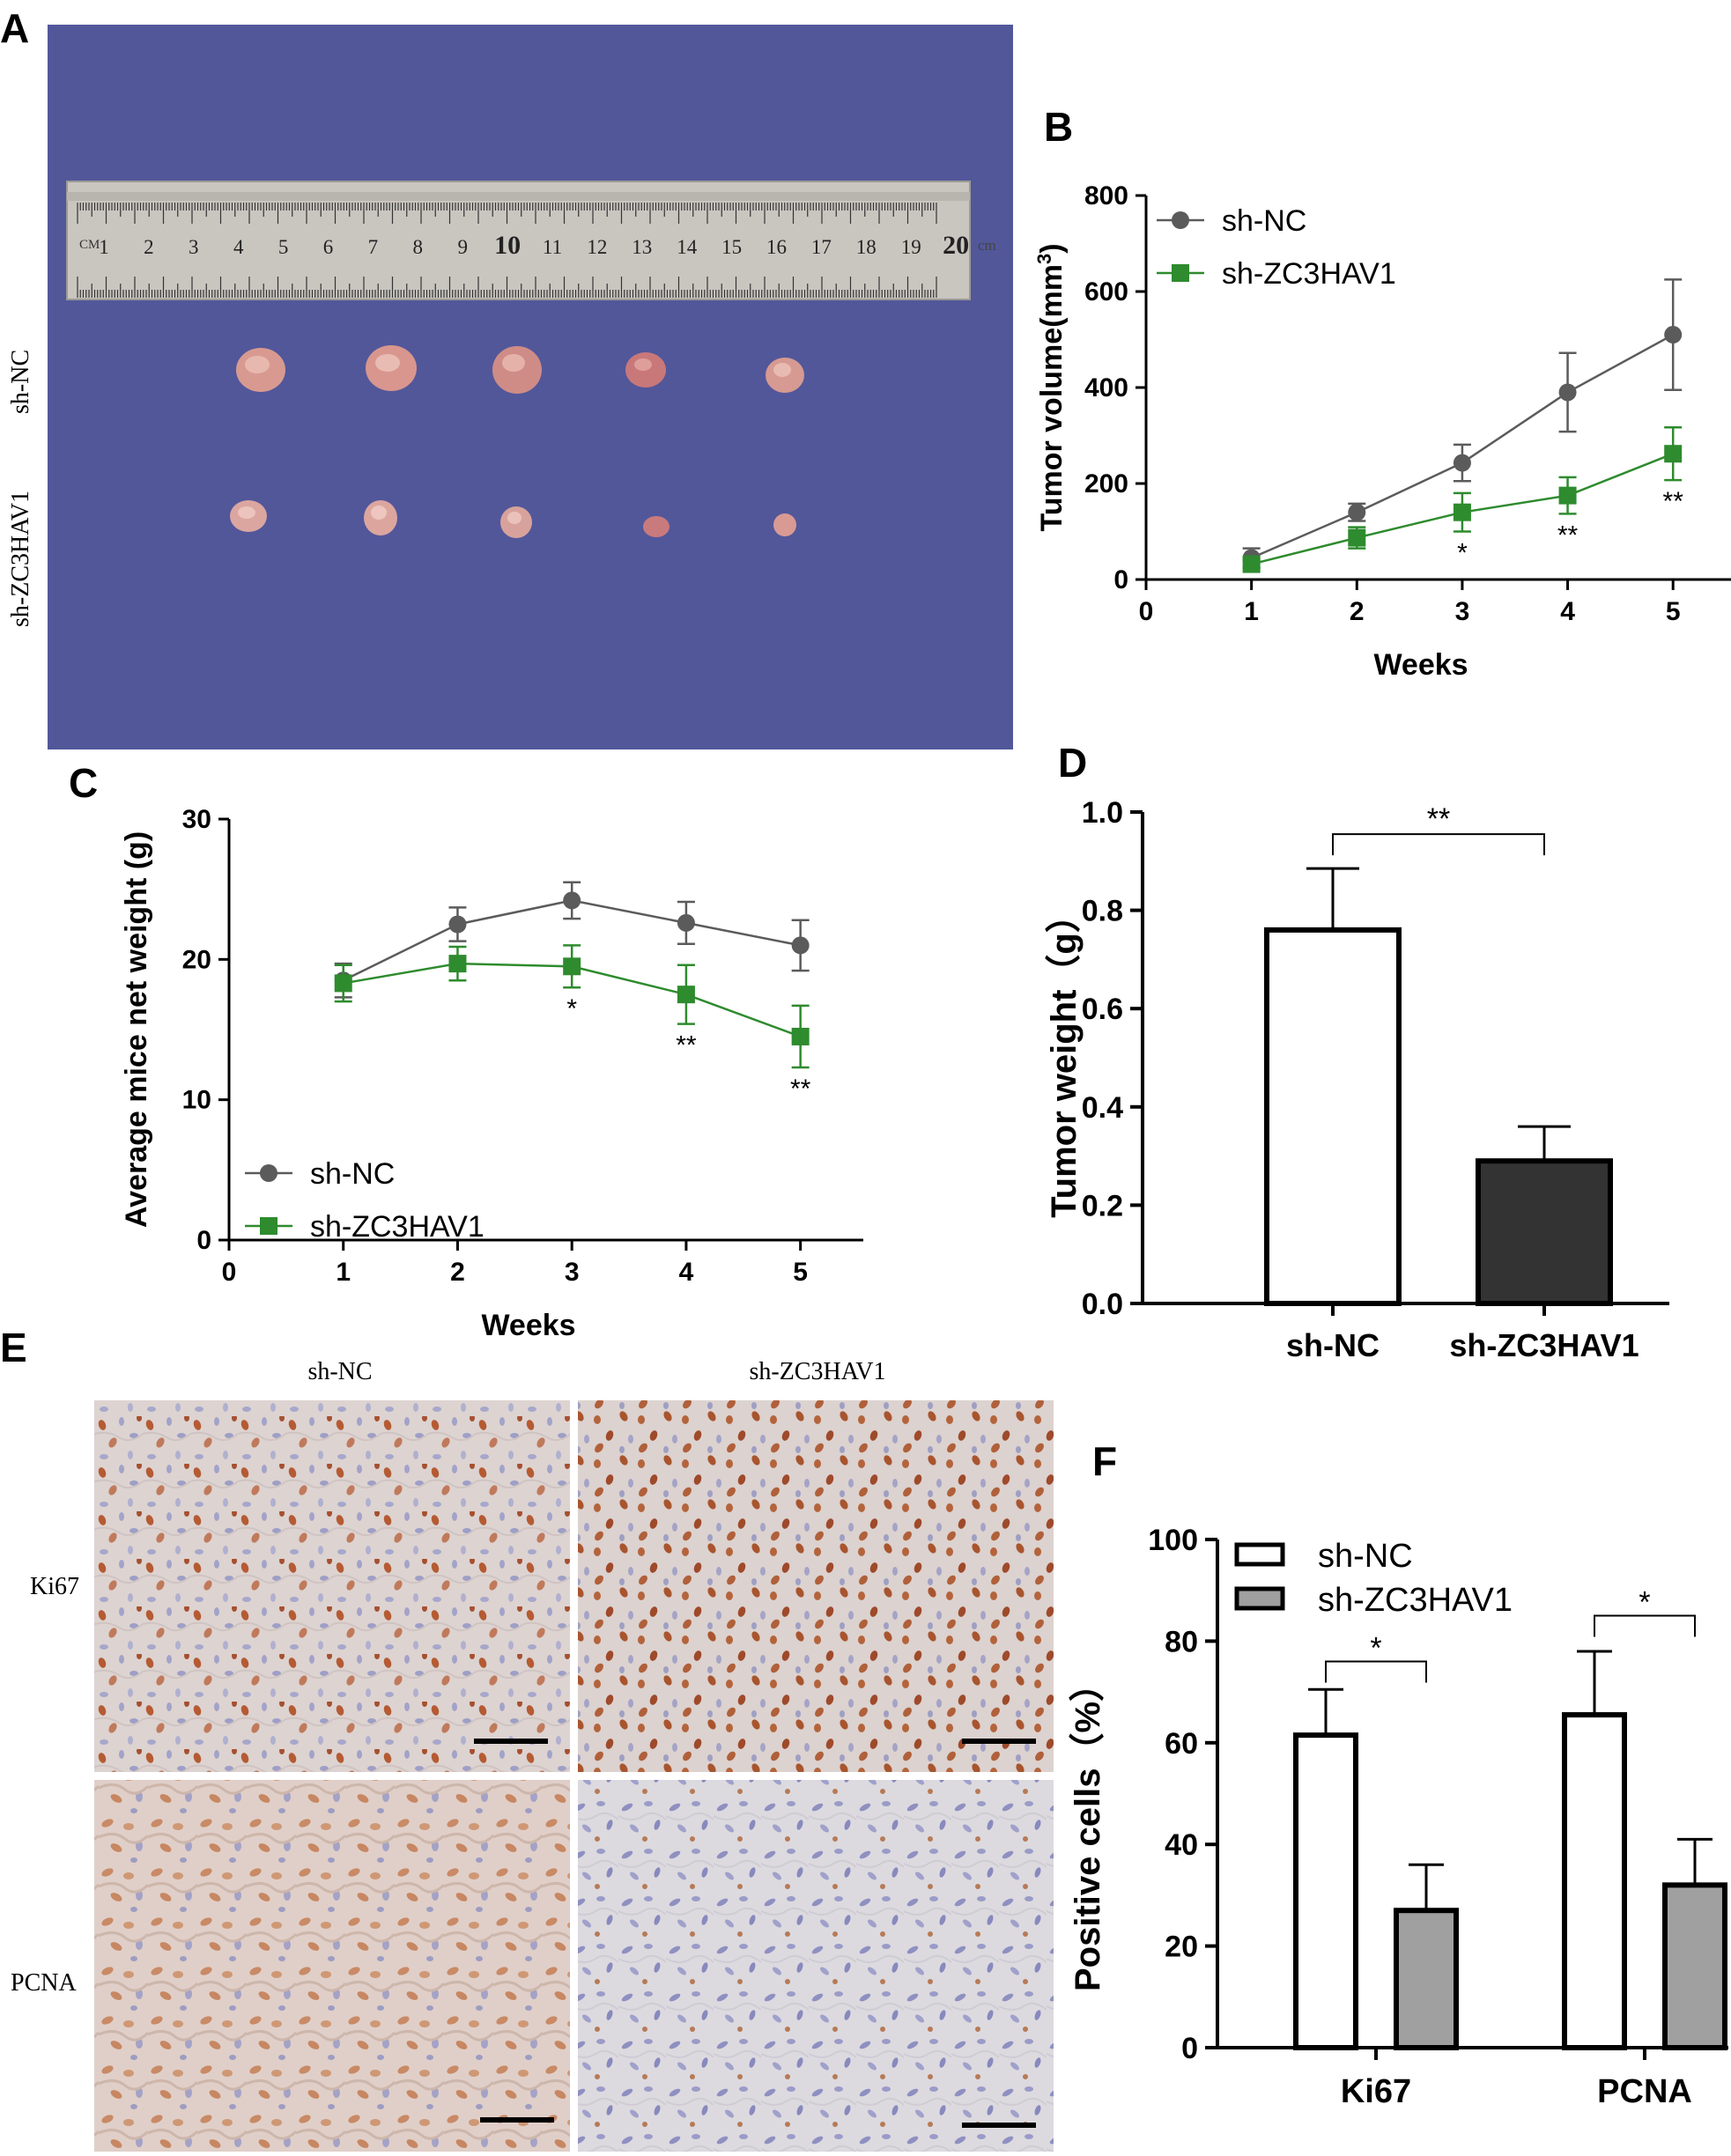  What do you see at coordinates (54, 1586) in the screenshot?
I see `row-label-ki67: Ki67` at bounding box center [54, 1586].